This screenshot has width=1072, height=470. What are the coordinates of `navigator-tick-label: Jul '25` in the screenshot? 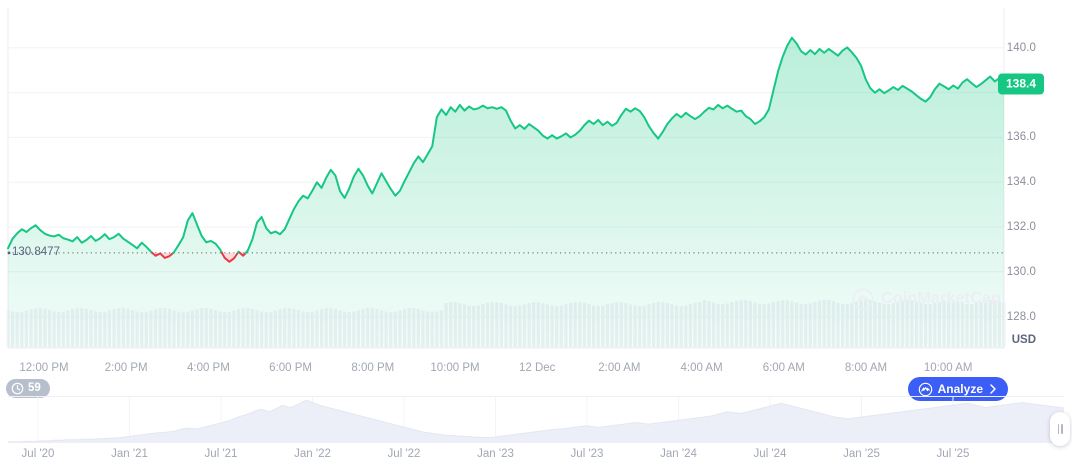 It's located at (953, 454).